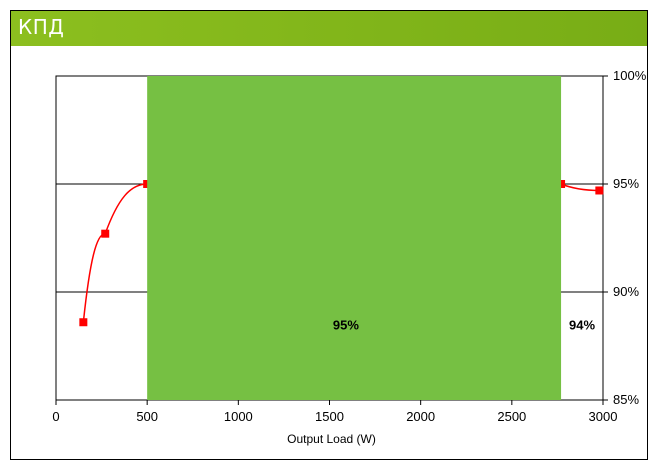  Describe the element at coordinates (420, 416) in the screenshot. I see `x-tick-label: 2000` at that location.